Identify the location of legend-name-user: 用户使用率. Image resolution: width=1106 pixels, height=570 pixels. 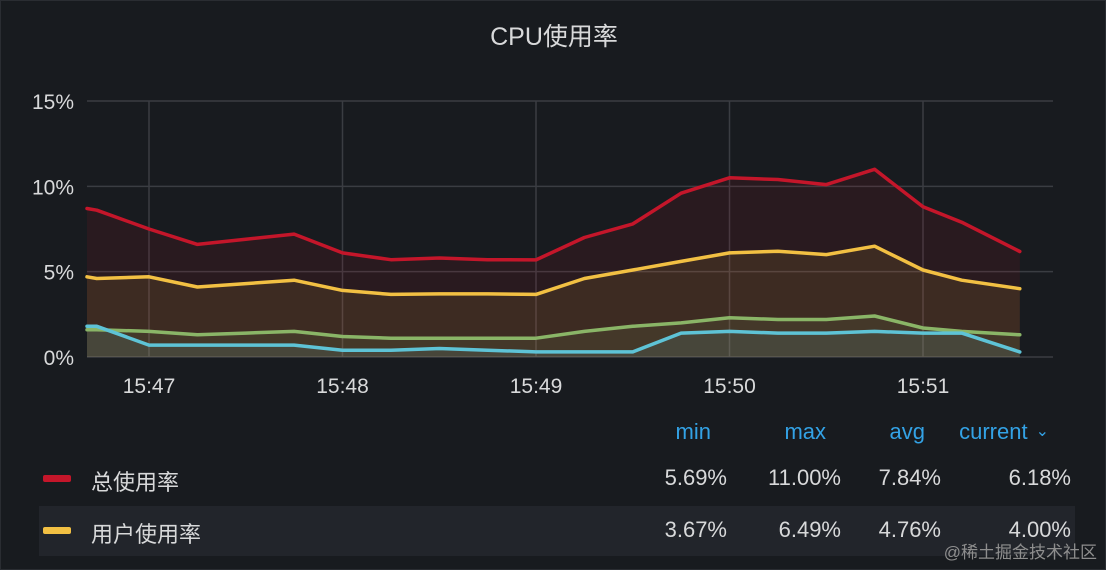
(146, 534).